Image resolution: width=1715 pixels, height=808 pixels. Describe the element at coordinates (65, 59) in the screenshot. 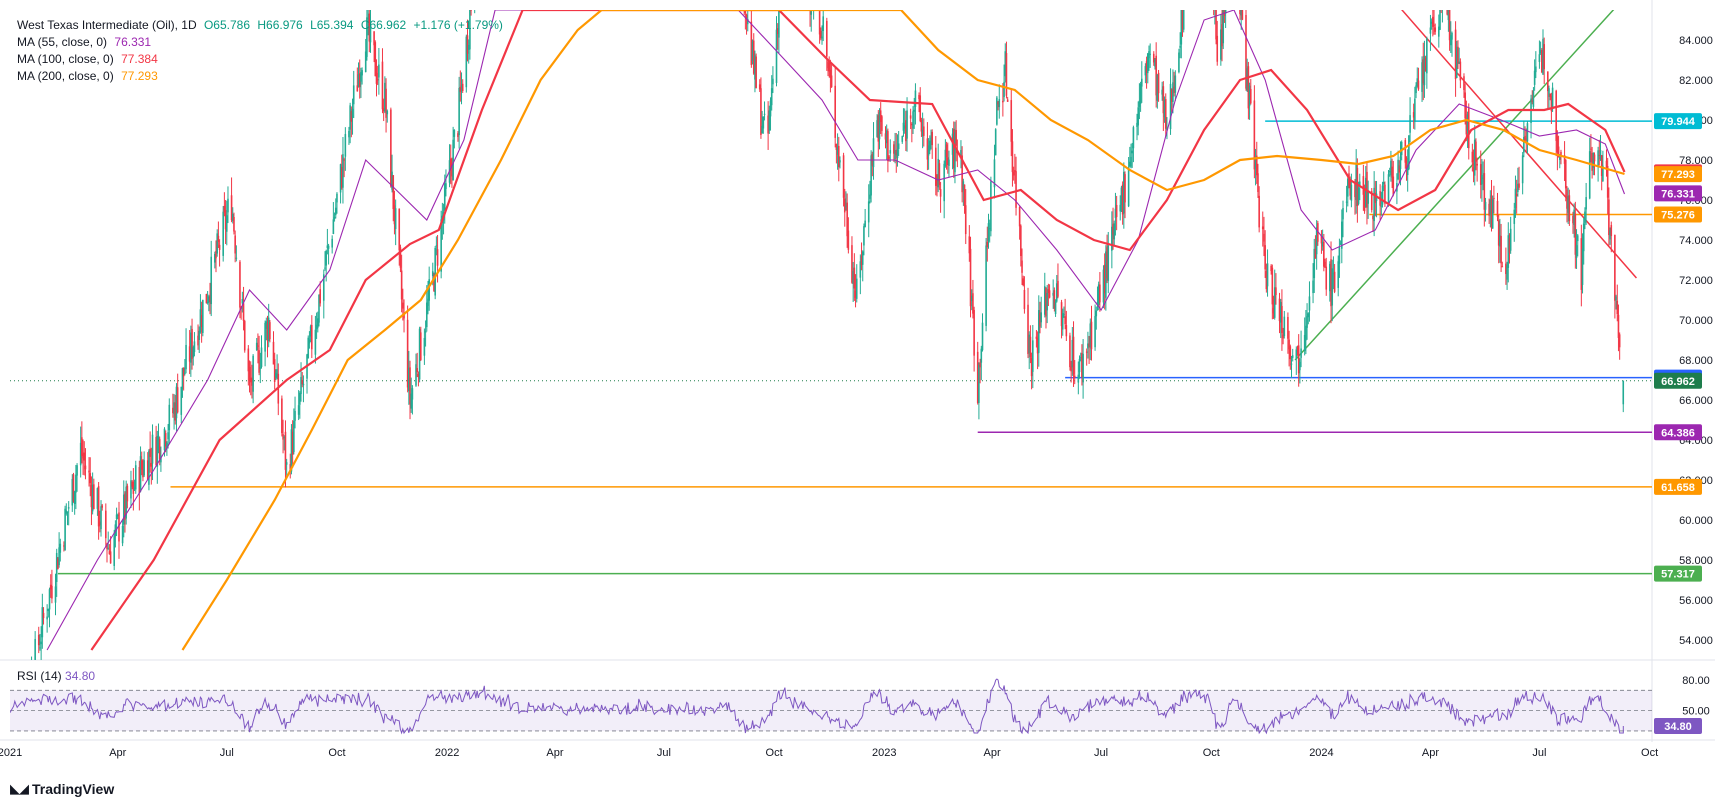

I see `ma100-label: MA (100, close, 0)` at that location.